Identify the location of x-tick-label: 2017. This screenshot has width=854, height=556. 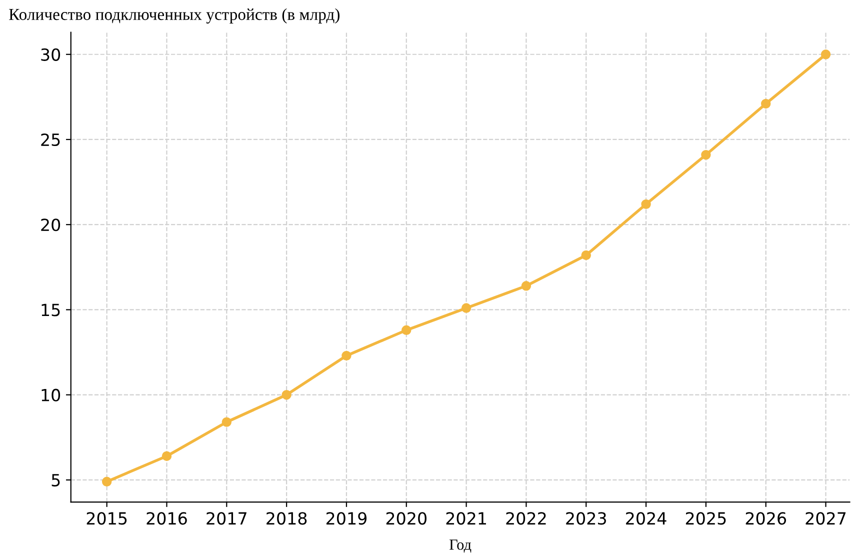
(226, 518).